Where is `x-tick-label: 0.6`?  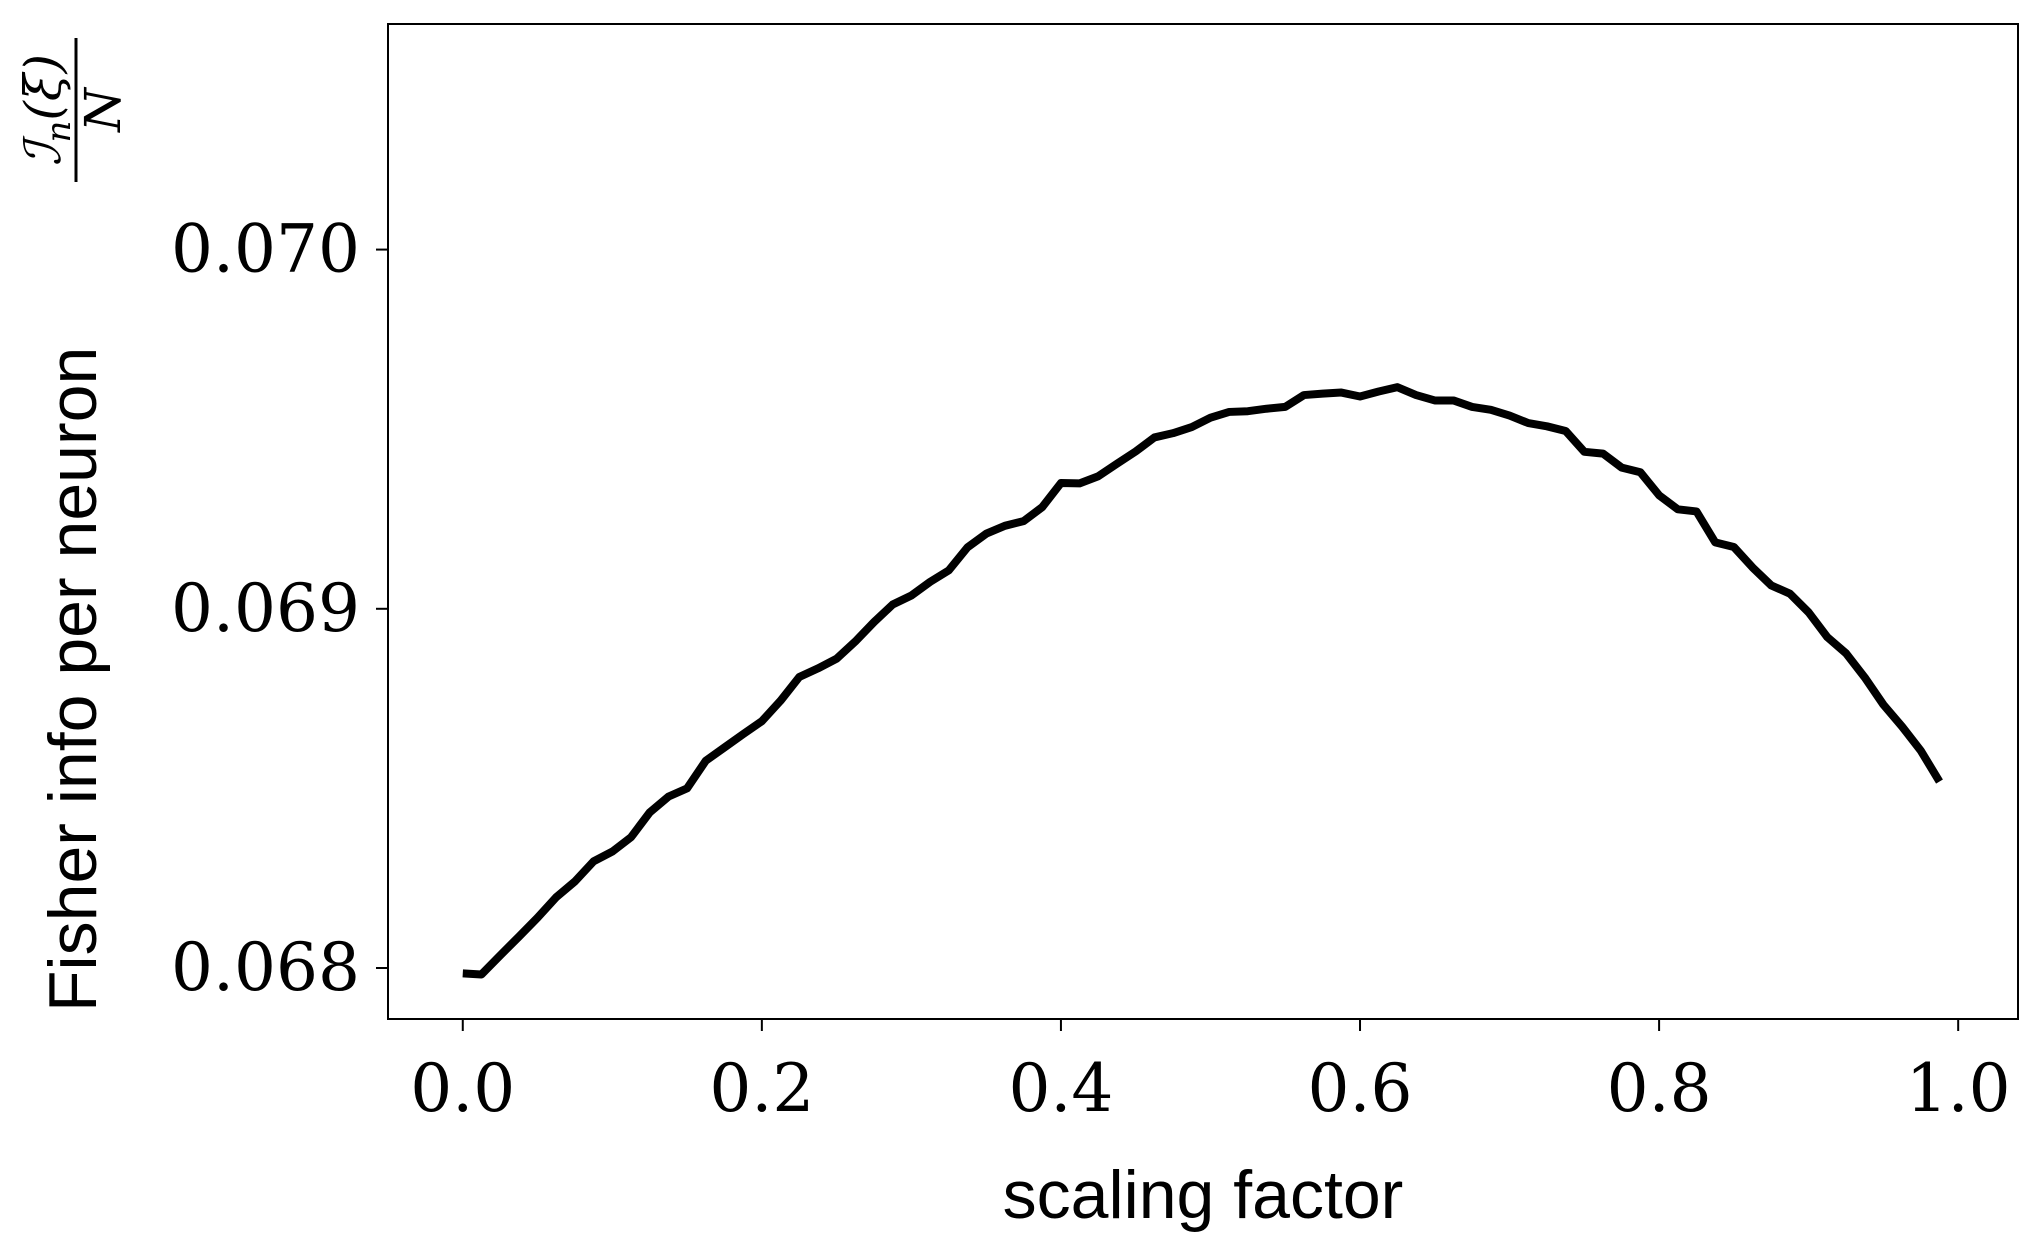
x-tick-label: 0.6 is located at coordinates (1360, 1088).